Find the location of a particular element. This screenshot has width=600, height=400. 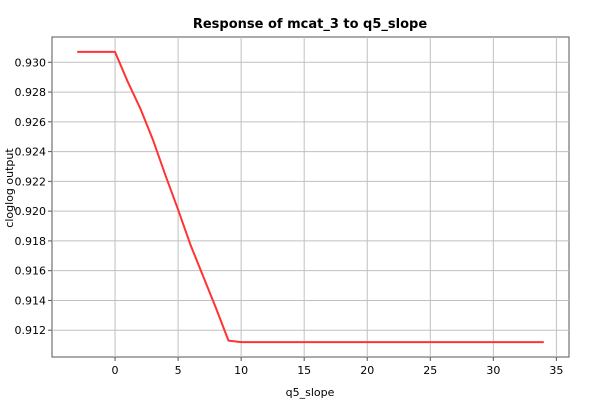

x-tick-label: 0 is located at coordinates (115, 370).